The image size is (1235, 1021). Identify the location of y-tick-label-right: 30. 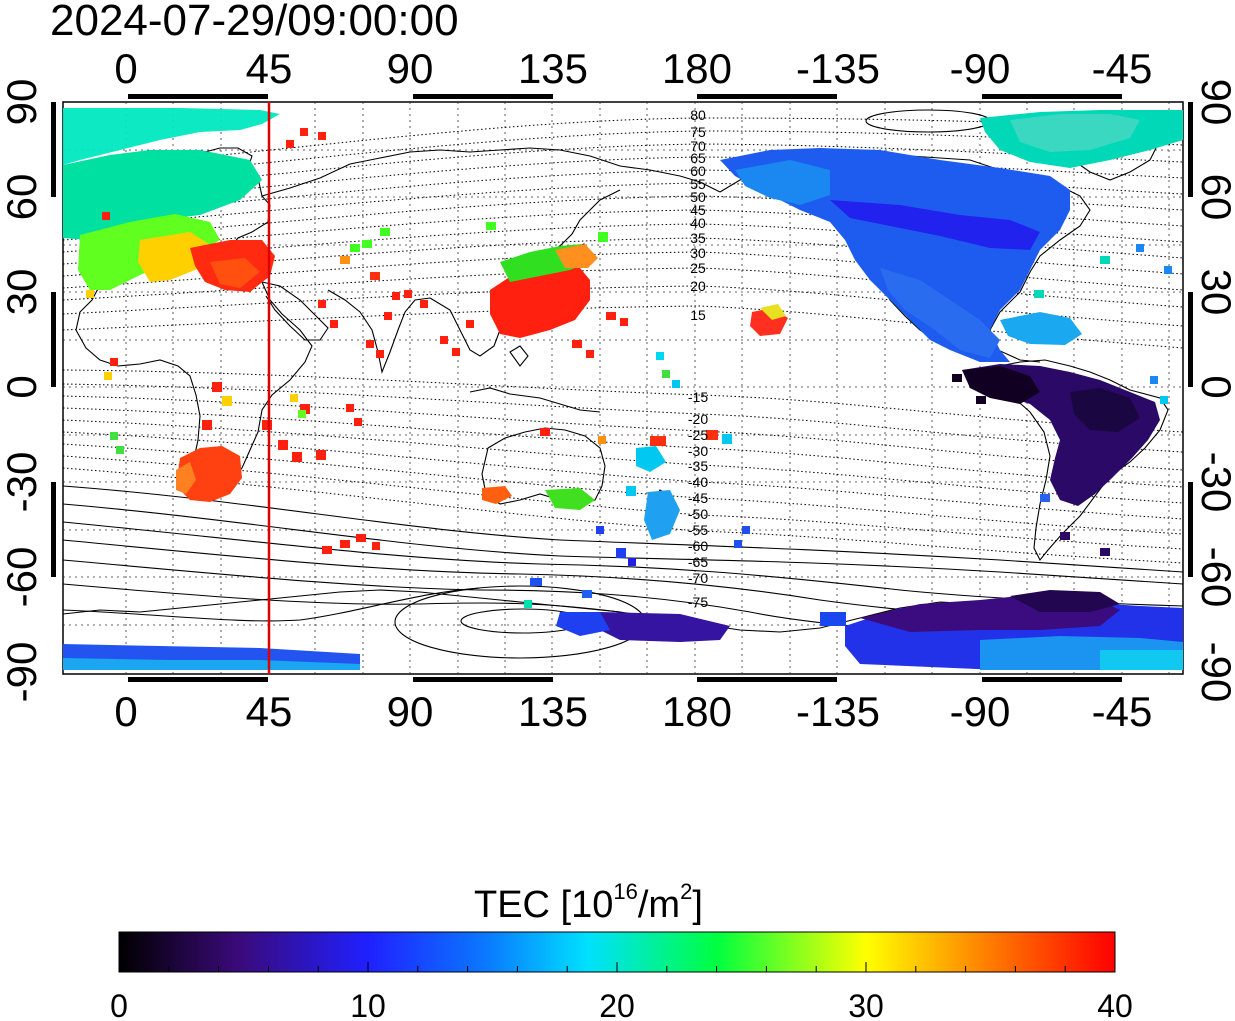
(1214, 292).